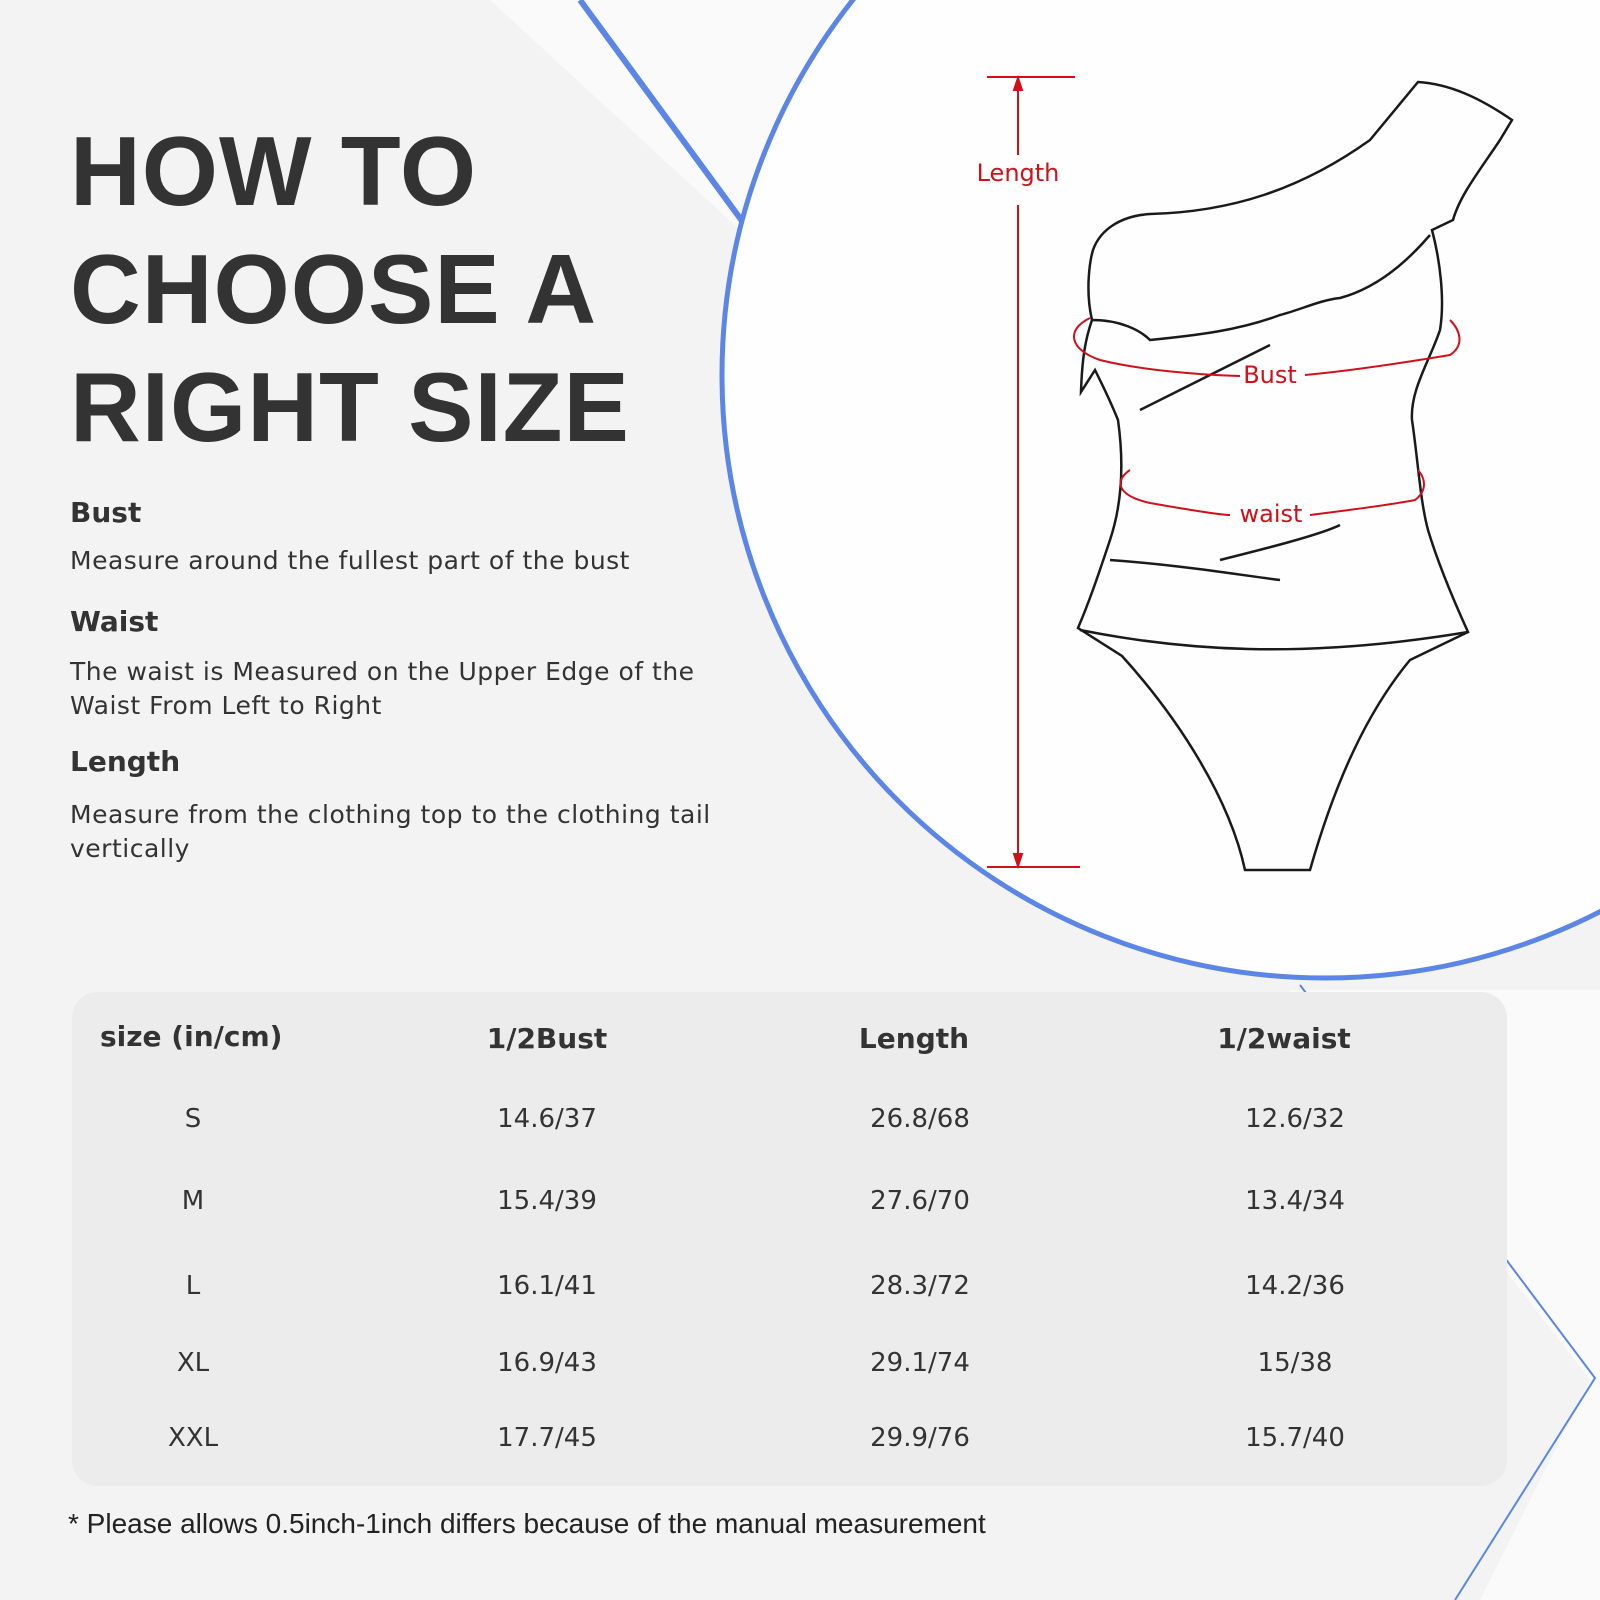 This screenshot has height=1600, width=1600. What do you see at coordinates (547, 1438) in the screenshot?
I see `value-cell: 17.7/45` at bounding box center [547, 1438].